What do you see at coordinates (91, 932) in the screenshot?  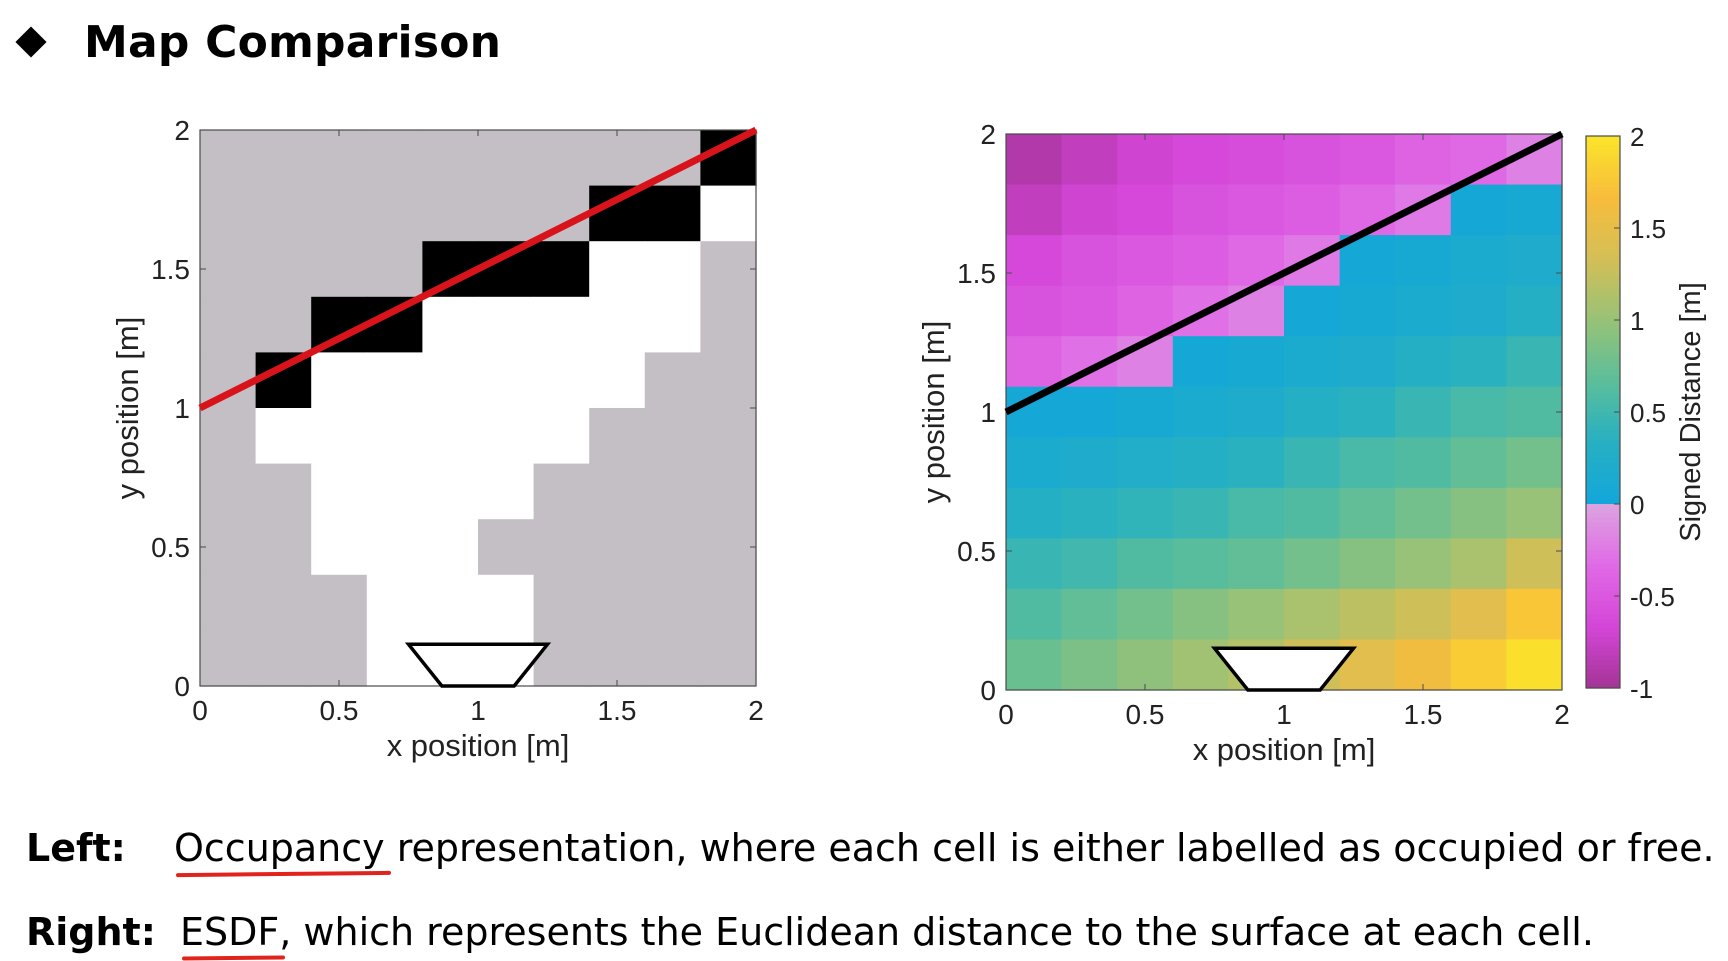 I see `caption-right-label: Right:` at bounding box center [91, 932].